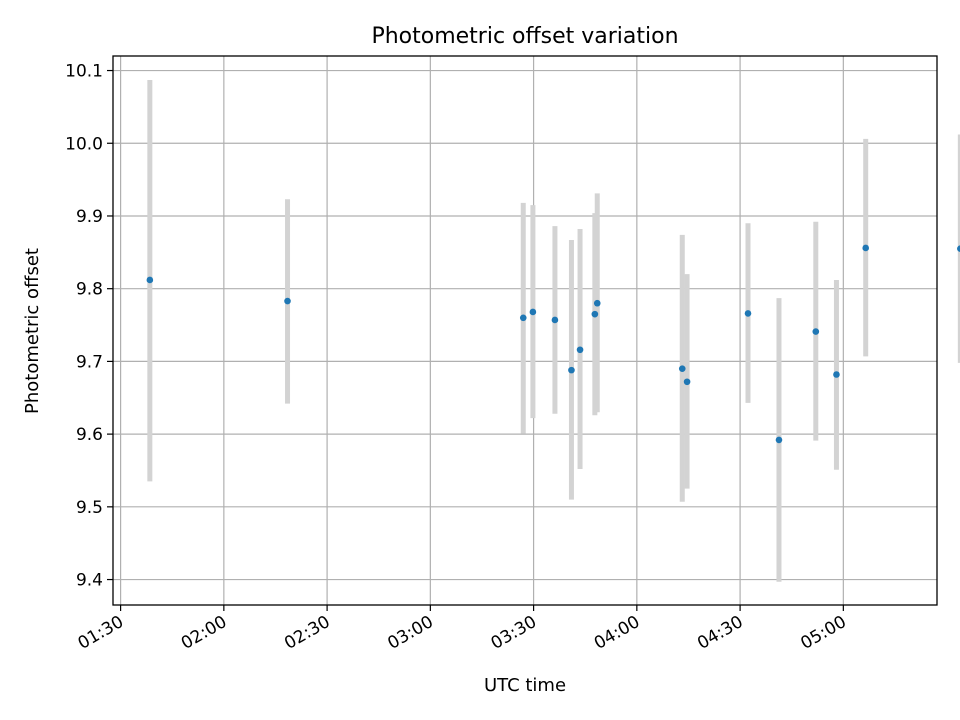  I want to click on y-tick-label: 9.9, so click(89, 217).